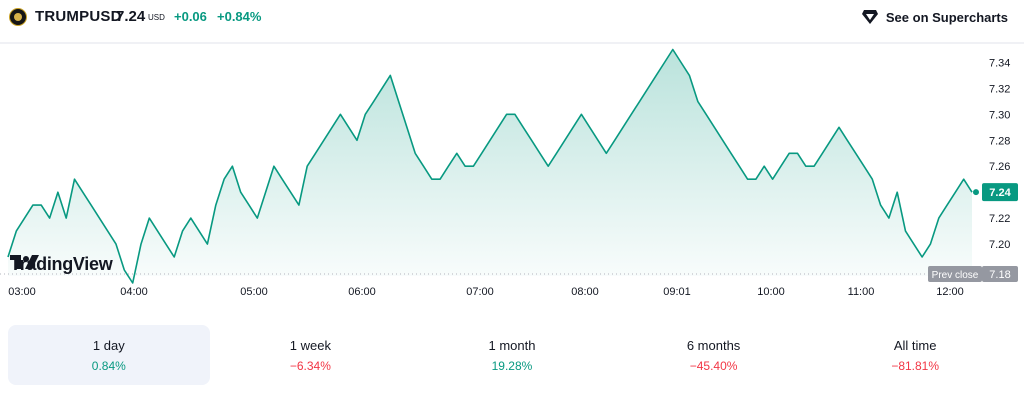  What do you see at coordinates (714, 355) in the screenshot?
I see `tab-6-months: 6 months −45.40%` at bounding box center [714, 355].